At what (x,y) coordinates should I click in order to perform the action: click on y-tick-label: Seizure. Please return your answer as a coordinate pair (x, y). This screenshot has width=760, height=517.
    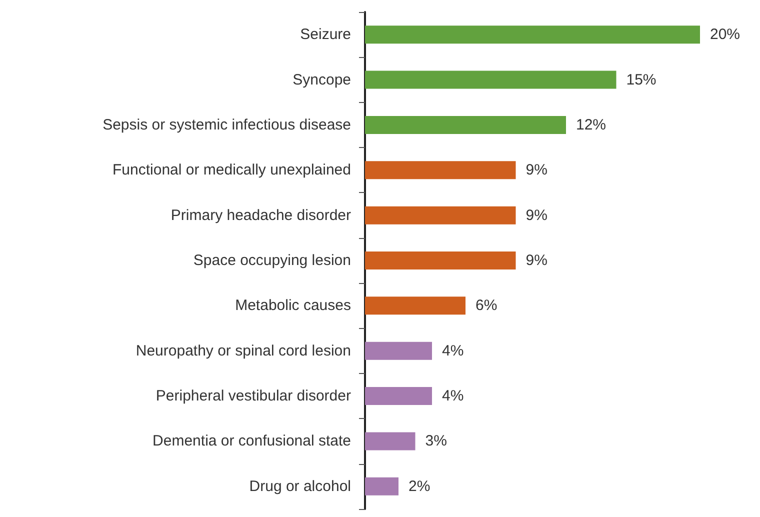
    Looking at the image, I should click on (325, 35).